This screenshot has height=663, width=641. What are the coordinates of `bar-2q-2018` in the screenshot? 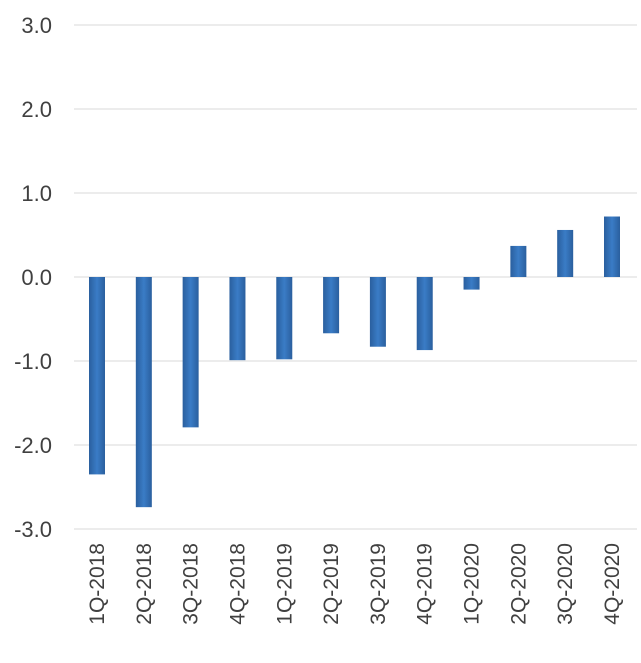 It's located at (143, 392).